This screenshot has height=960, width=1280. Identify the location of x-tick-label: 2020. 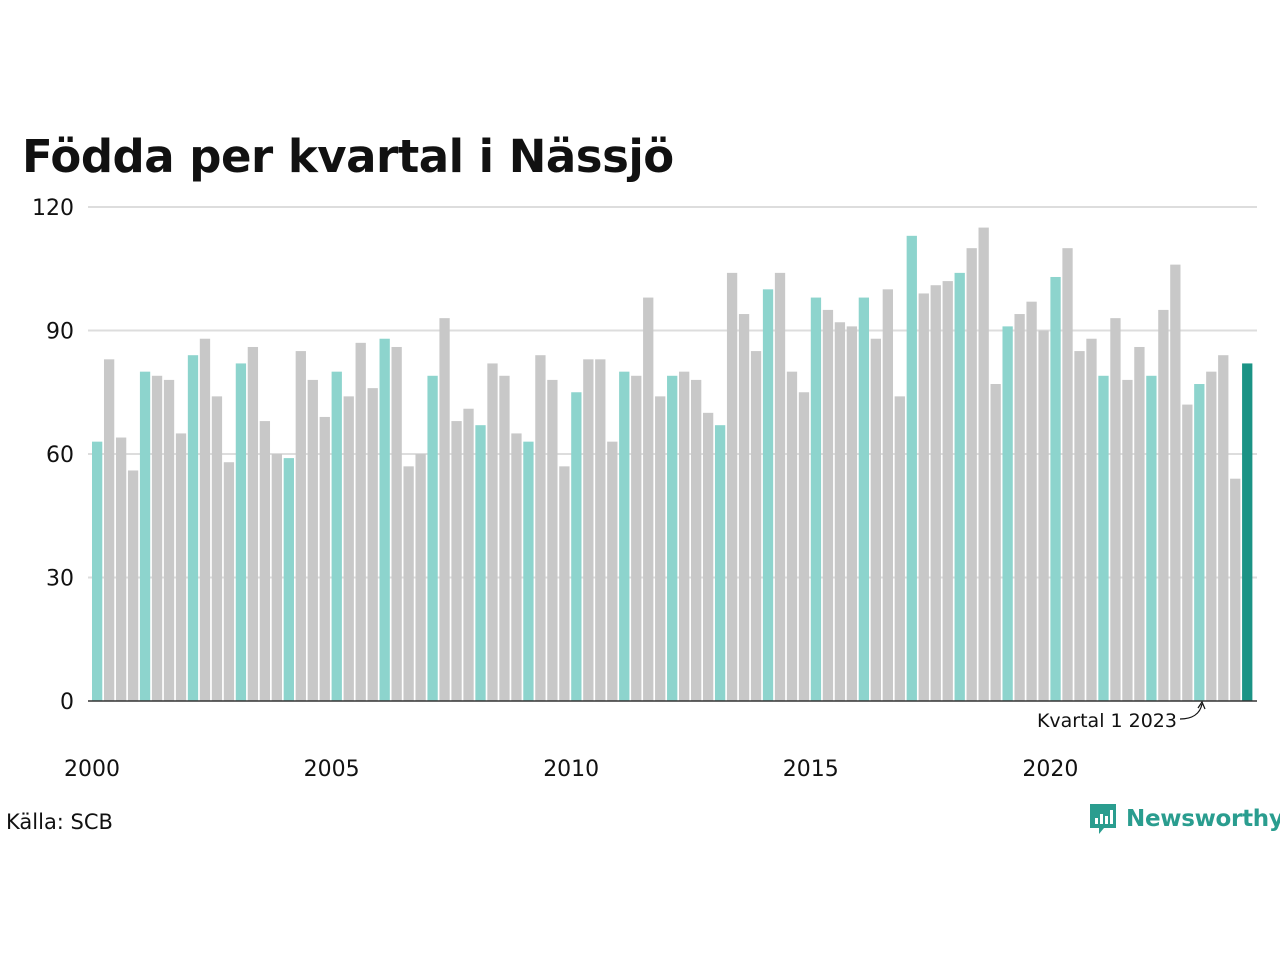
(1050, 769).